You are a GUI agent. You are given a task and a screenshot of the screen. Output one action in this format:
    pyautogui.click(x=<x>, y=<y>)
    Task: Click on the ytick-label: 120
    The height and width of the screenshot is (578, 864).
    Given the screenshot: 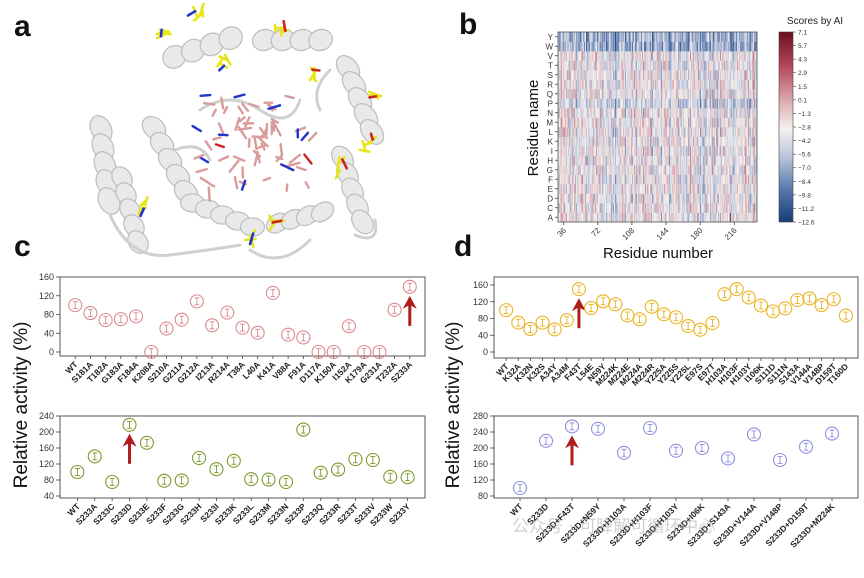 What is the action you would take?
    pyautogui.click(x=46, y=464)
    